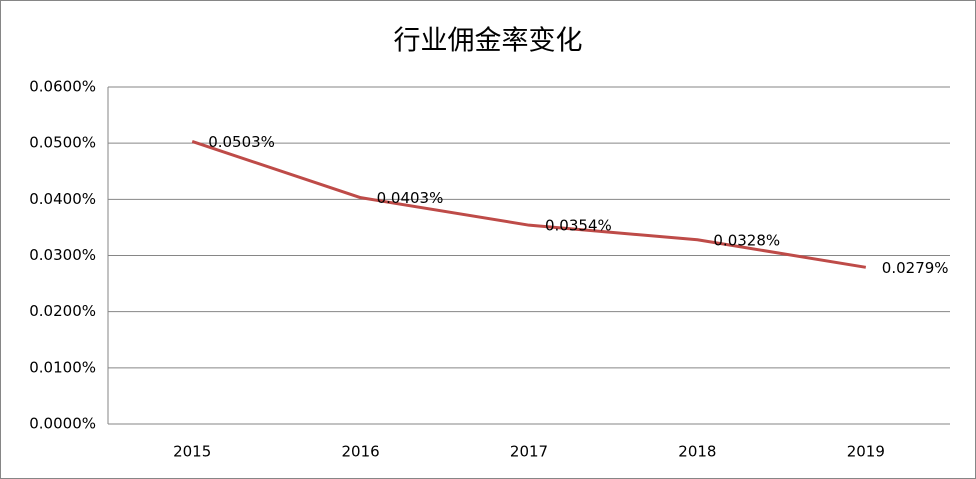 This screenshot has width=976, height=479. I want to click on data-label: 0.0354%, so click(578, 226).